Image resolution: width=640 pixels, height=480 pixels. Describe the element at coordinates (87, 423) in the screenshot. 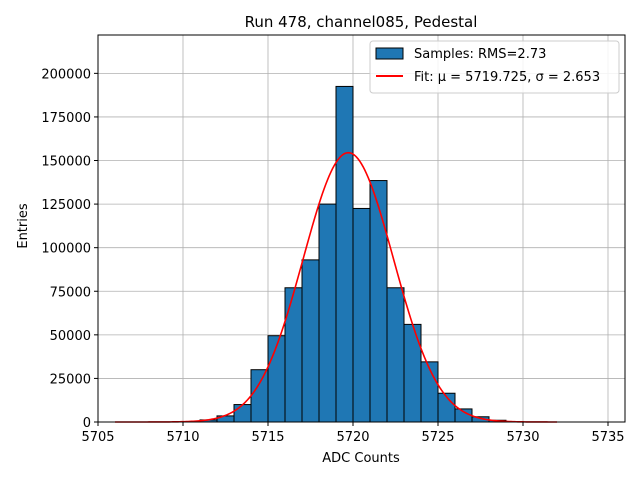

I see `y-tick-label: 0` at that location.